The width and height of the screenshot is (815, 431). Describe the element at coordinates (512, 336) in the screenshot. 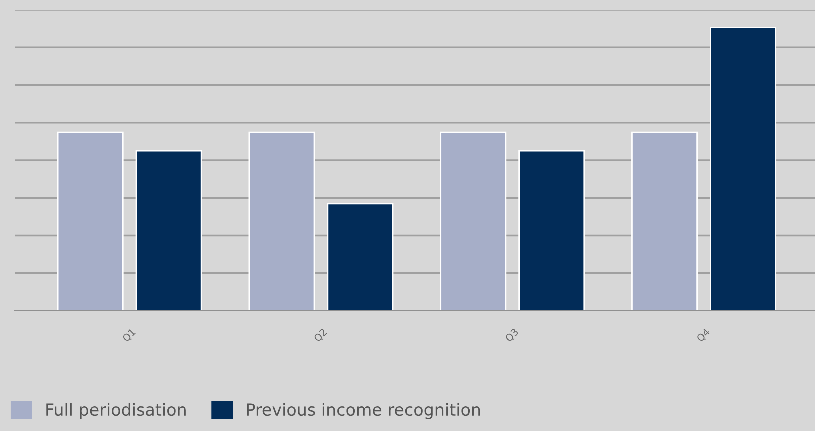

I see `x-tick-label: Q3` at that location.